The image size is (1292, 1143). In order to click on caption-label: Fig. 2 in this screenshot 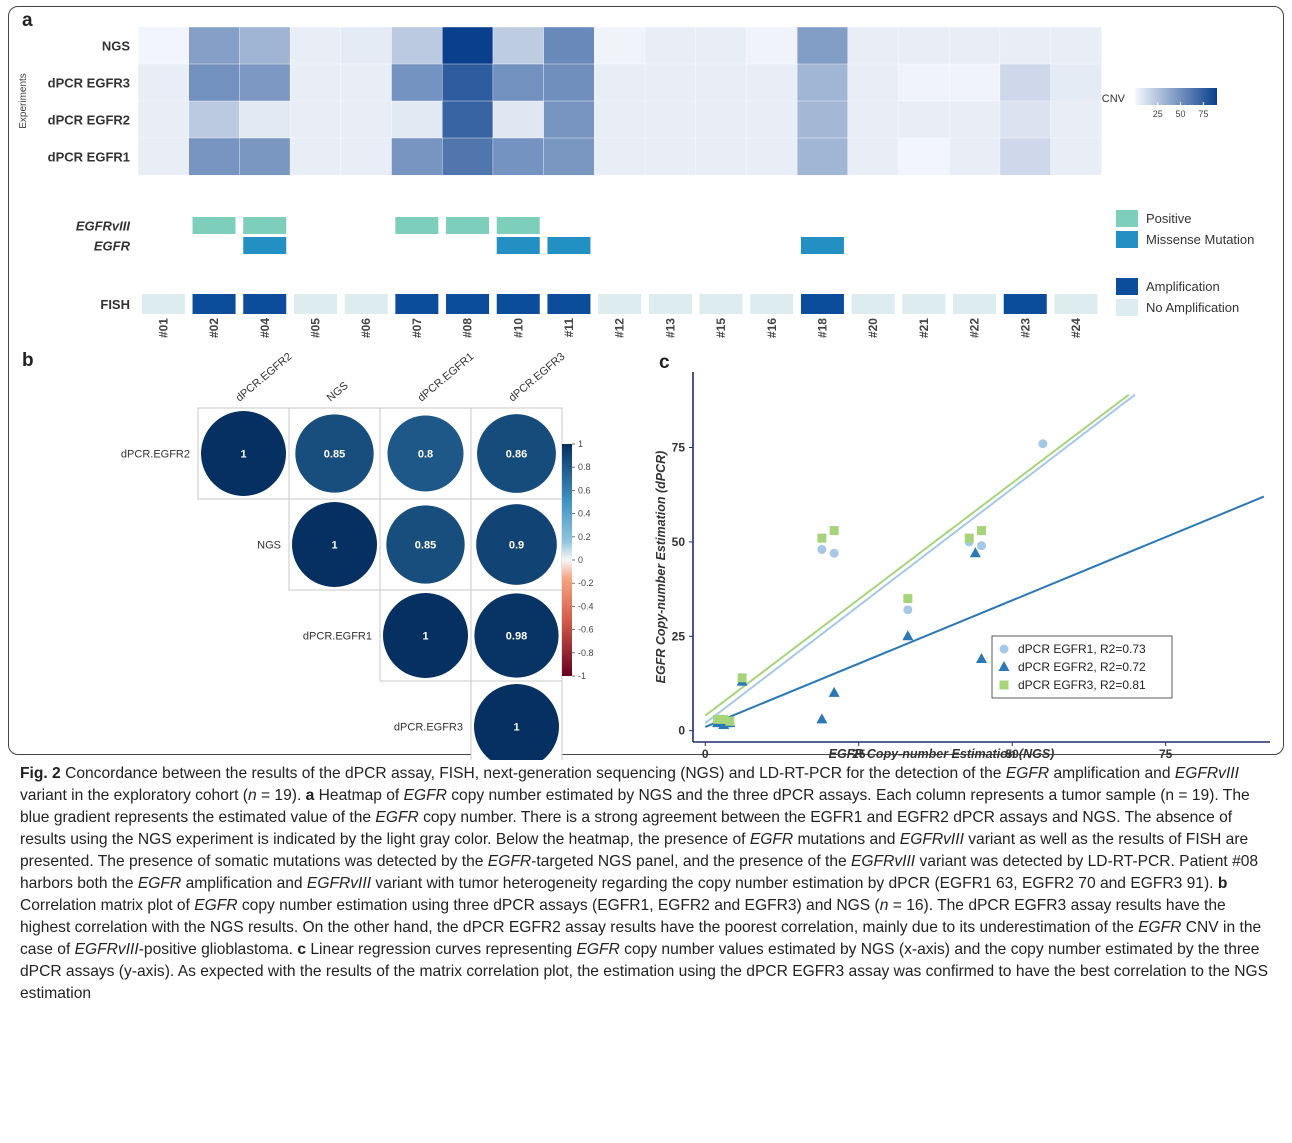, I will do `click(40, 773)`.